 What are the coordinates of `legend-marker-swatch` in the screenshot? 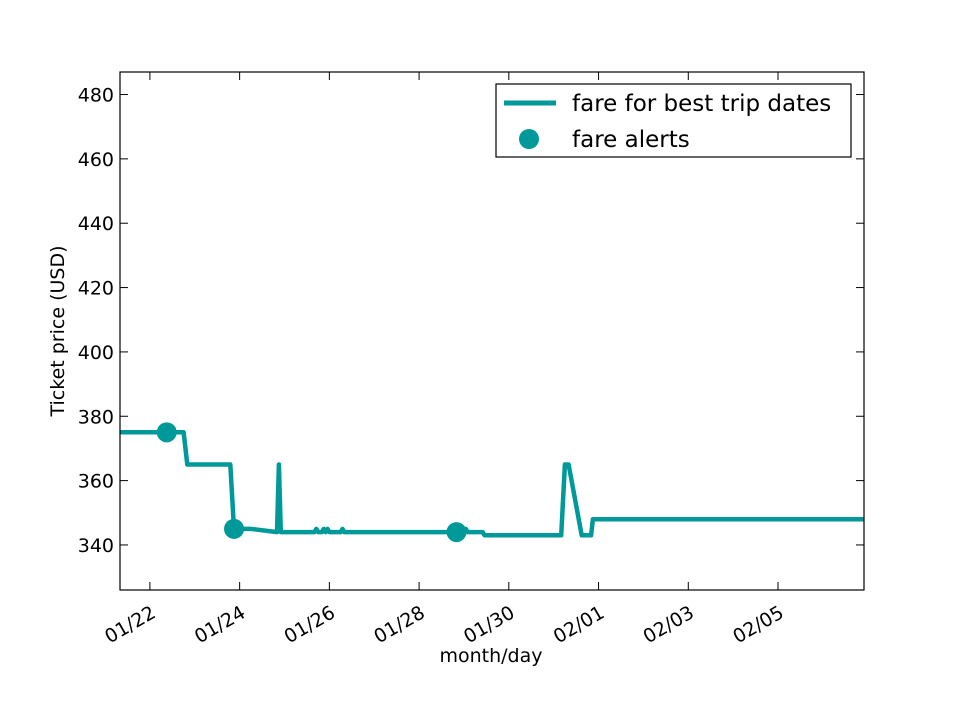 It's located at (529, 139).